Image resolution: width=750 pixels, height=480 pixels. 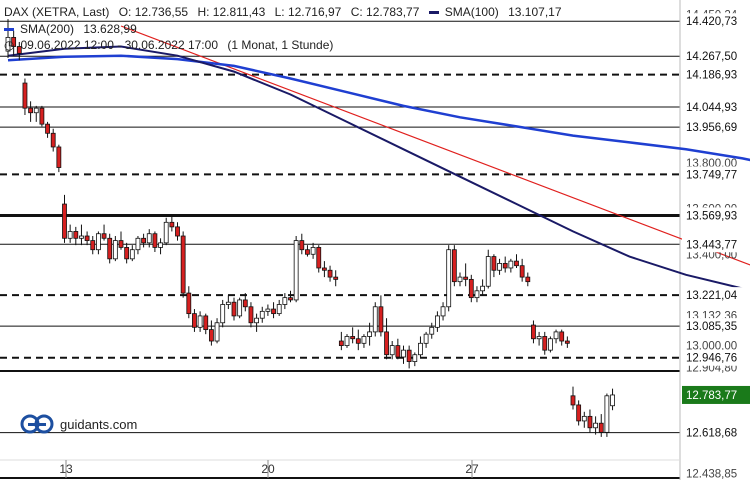 I want to click on sma200-value: 13.628,99, so click(x=110, y=29).